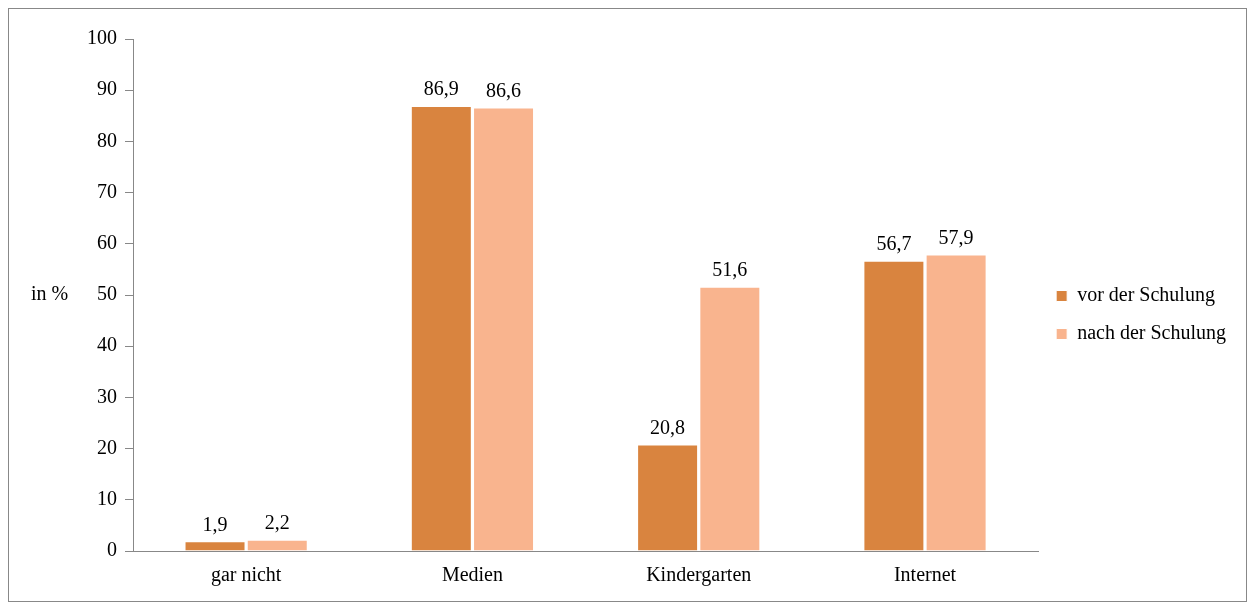 The width and height of the screenshot is (1255, 610). I want to click on data-label: 86,6, so click(504, 89).